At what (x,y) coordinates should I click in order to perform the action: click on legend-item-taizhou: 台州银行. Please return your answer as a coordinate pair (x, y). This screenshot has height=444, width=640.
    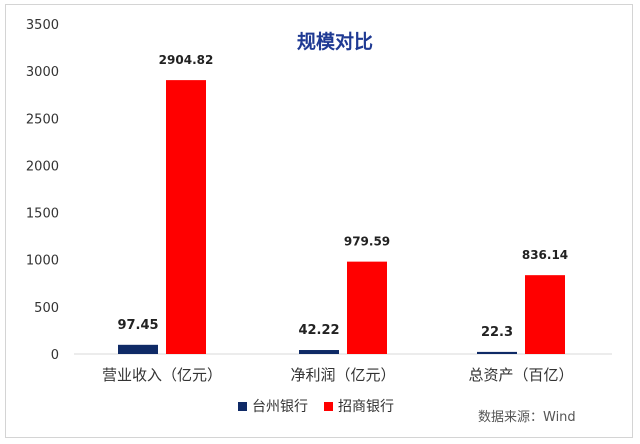
    Looking at the image, I should click on (273, 406).